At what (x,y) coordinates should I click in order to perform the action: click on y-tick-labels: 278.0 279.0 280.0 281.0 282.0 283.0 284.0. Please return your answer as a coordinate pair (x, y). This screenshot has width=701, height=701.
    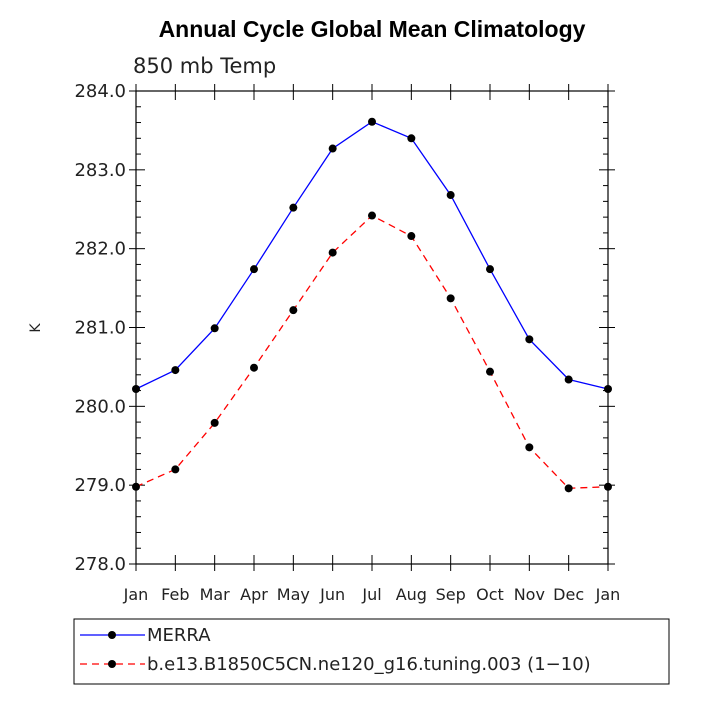
    Looking at the image, I should click on (100, 328).